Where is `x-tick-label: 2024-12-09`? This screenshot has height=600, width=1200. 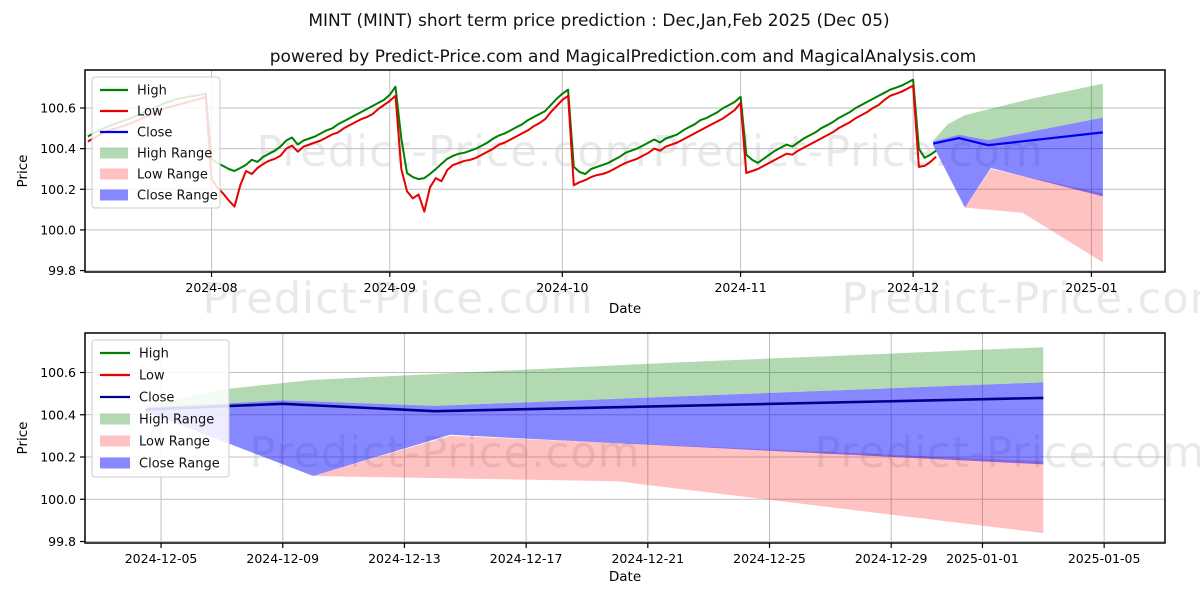
x-tick-label: 2024-12-09 is located at coordinates (282, 558).